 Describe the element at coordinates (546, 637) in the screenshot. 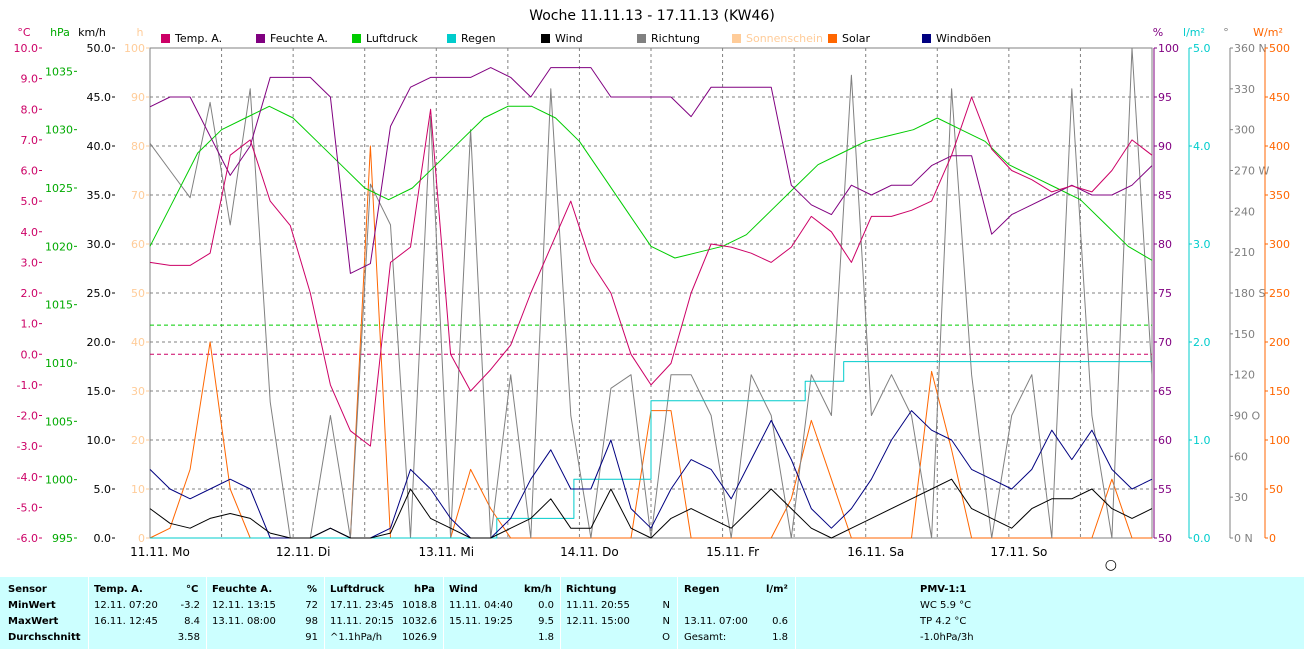

I see `wind-avg: 1.8` at that location.